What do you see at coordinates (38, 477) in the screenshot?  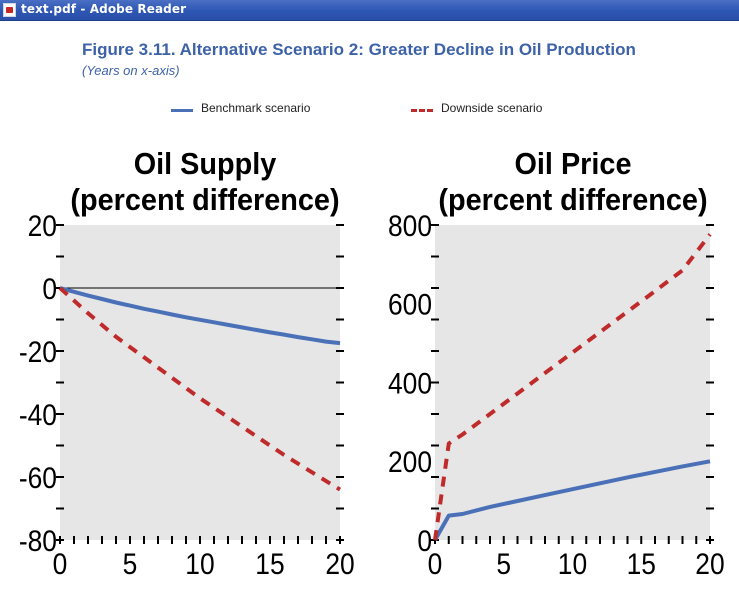 I see `oil-supply-ytick-label: -60` at bounding box center [38, 477].